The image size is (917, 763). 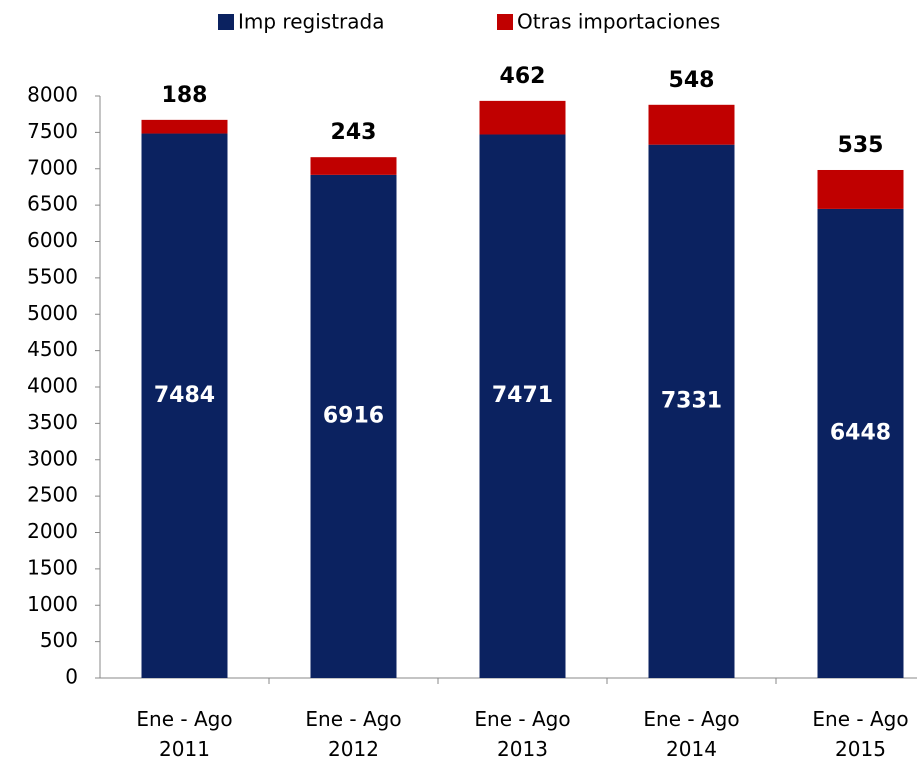 What do you see at coordinates (860, 734) in the screenshot?
I see `x-tick-label: Ene - Ago 2015` at bounding box center [860, 734].